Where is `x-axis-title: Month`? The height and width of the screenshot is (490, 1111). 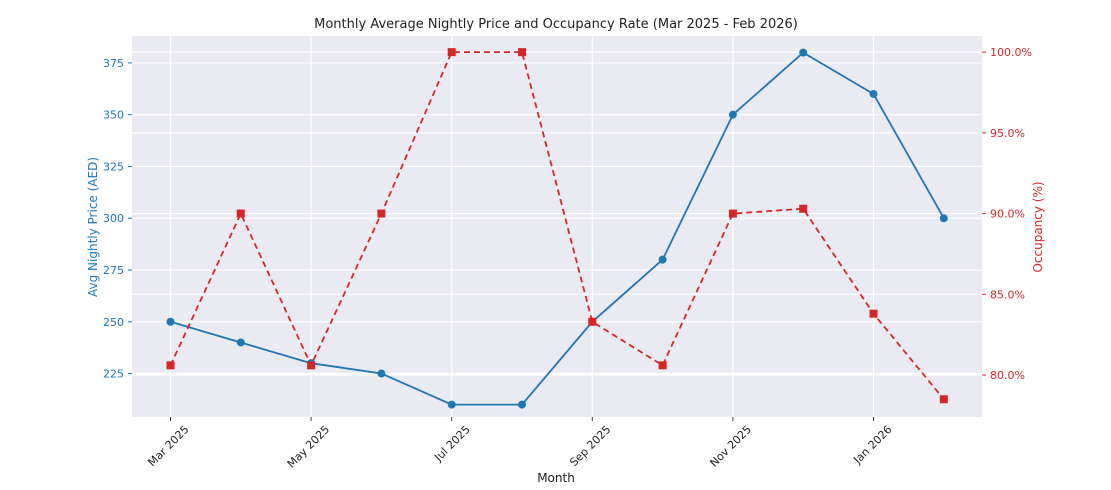
x-axis-title: Month is located at coordinates (556, 478).